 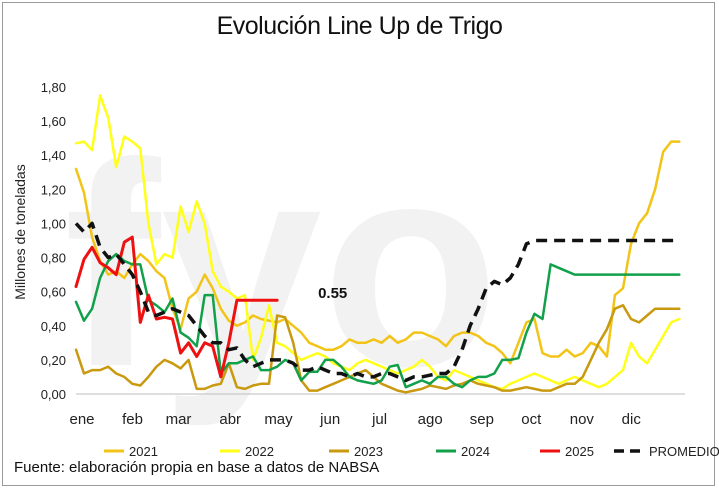 I want to click on y-tick-label: 1,00, so click(x=53, y=223).